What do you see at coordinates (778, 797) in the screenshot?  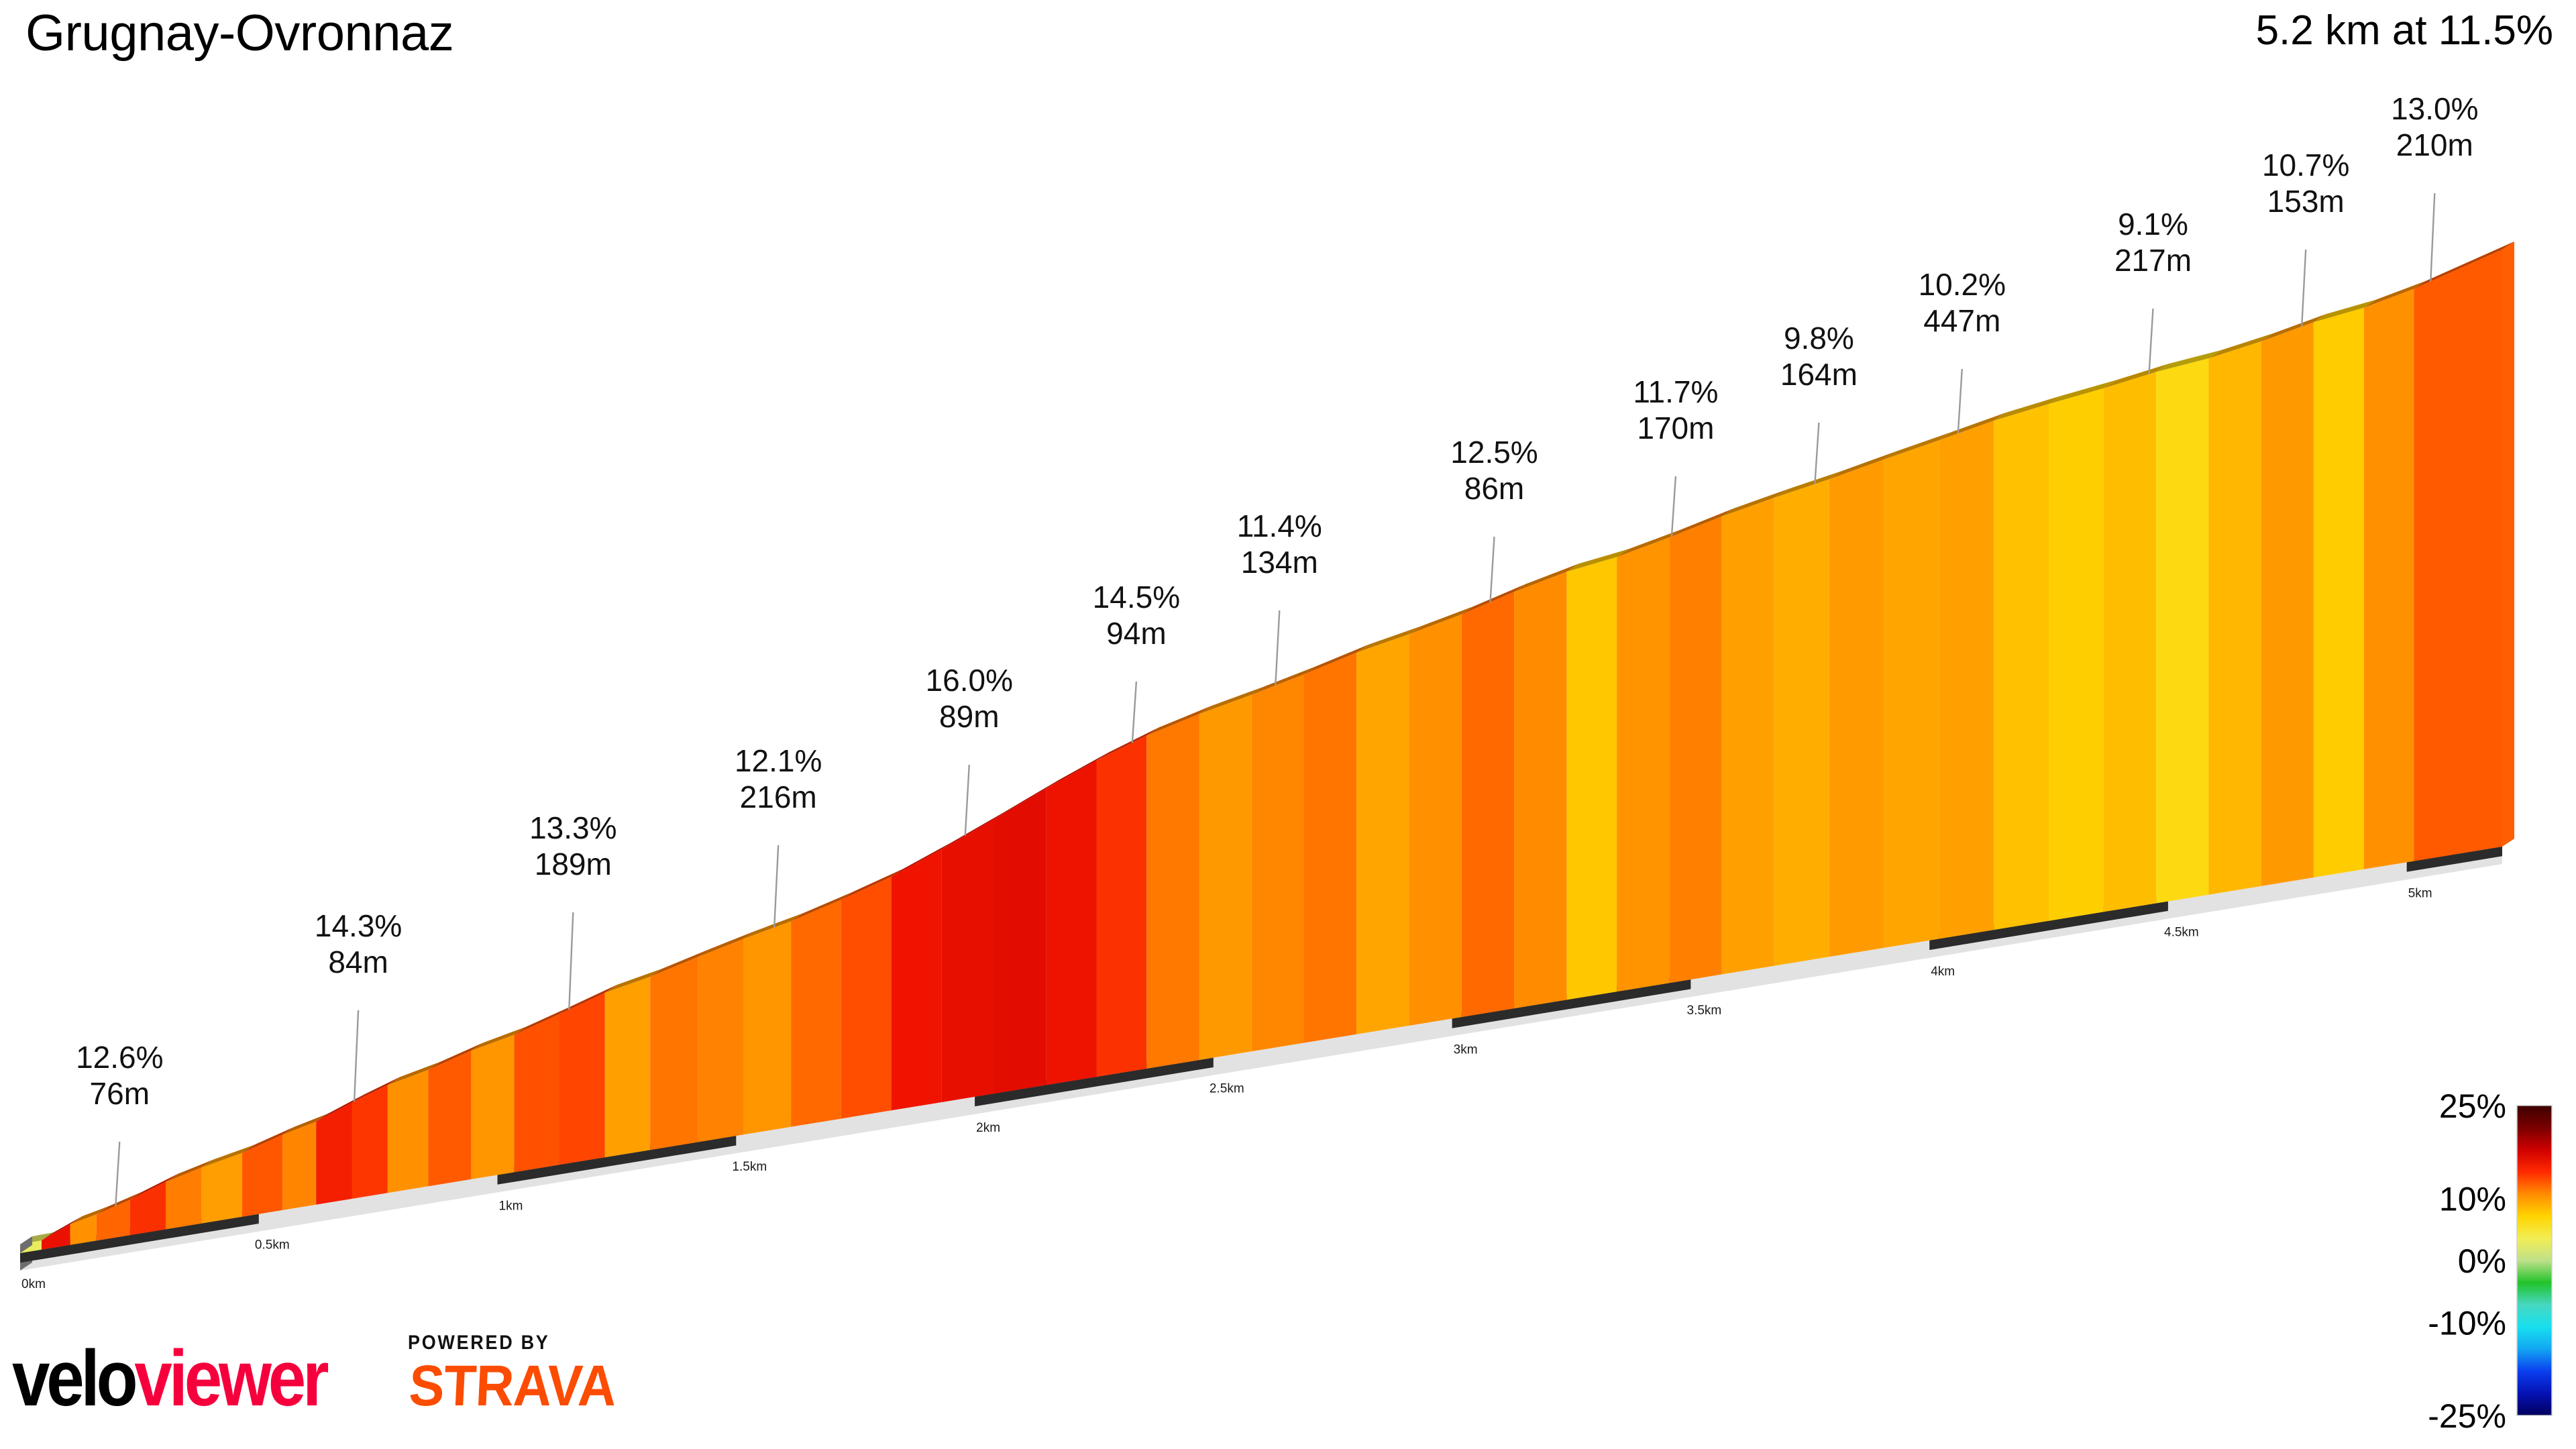 I see `callout-length: 216m` at bounding box center [778, 797].